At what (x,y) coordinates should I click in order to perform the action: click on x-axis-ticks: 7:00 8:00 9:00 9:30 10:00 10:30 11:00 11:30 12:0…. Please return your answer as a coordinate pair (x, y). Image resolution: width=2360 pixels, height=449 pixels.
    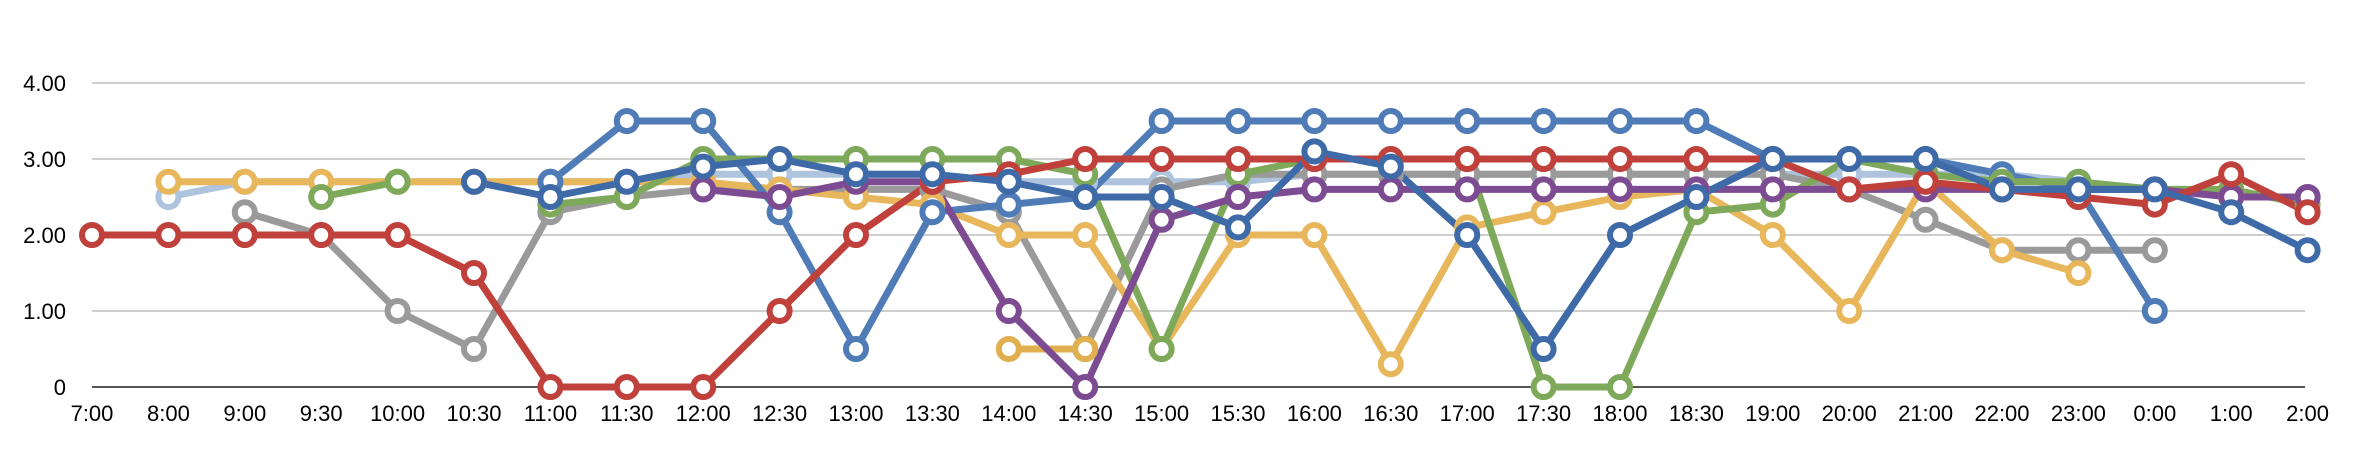
    Looking at the image, I should click on (1200, 413).